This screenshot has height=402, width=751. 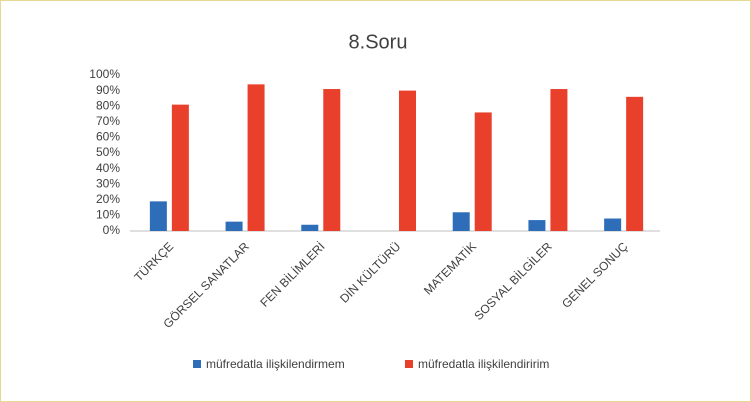 What do you see at coordinates (108, 105) in the screenshot?
I see `y-tick-label: 80%` at bounding box center [108, 105].